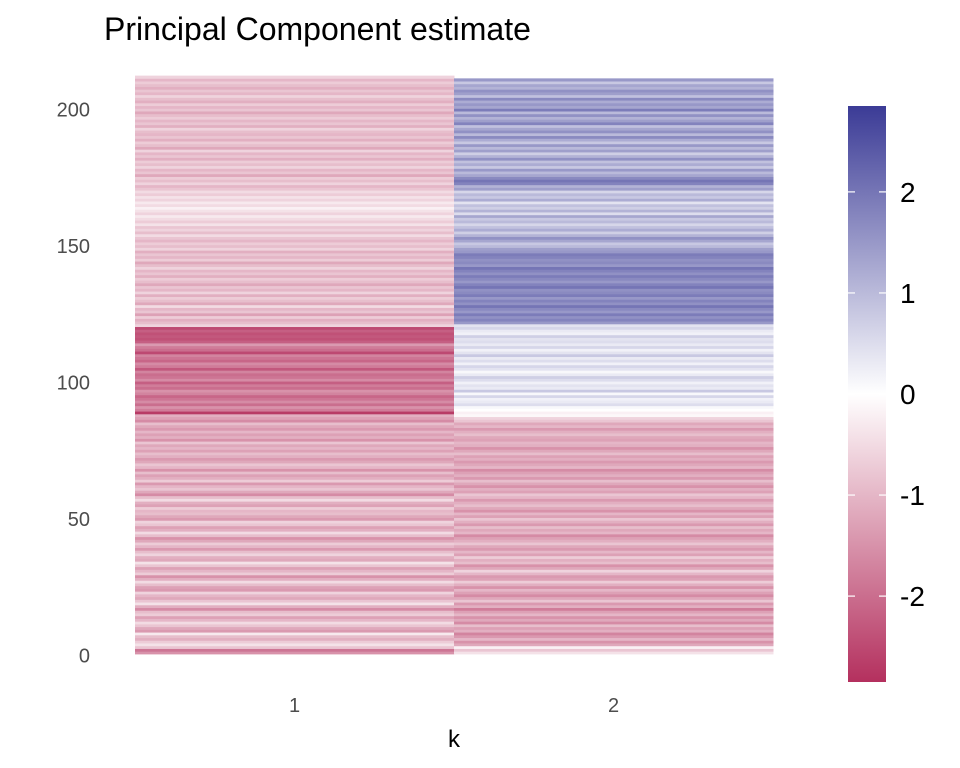 The width and height of the screenshot is (960, 768). I want to click on chart-title: Principal Component estimate, so click(317, 29).